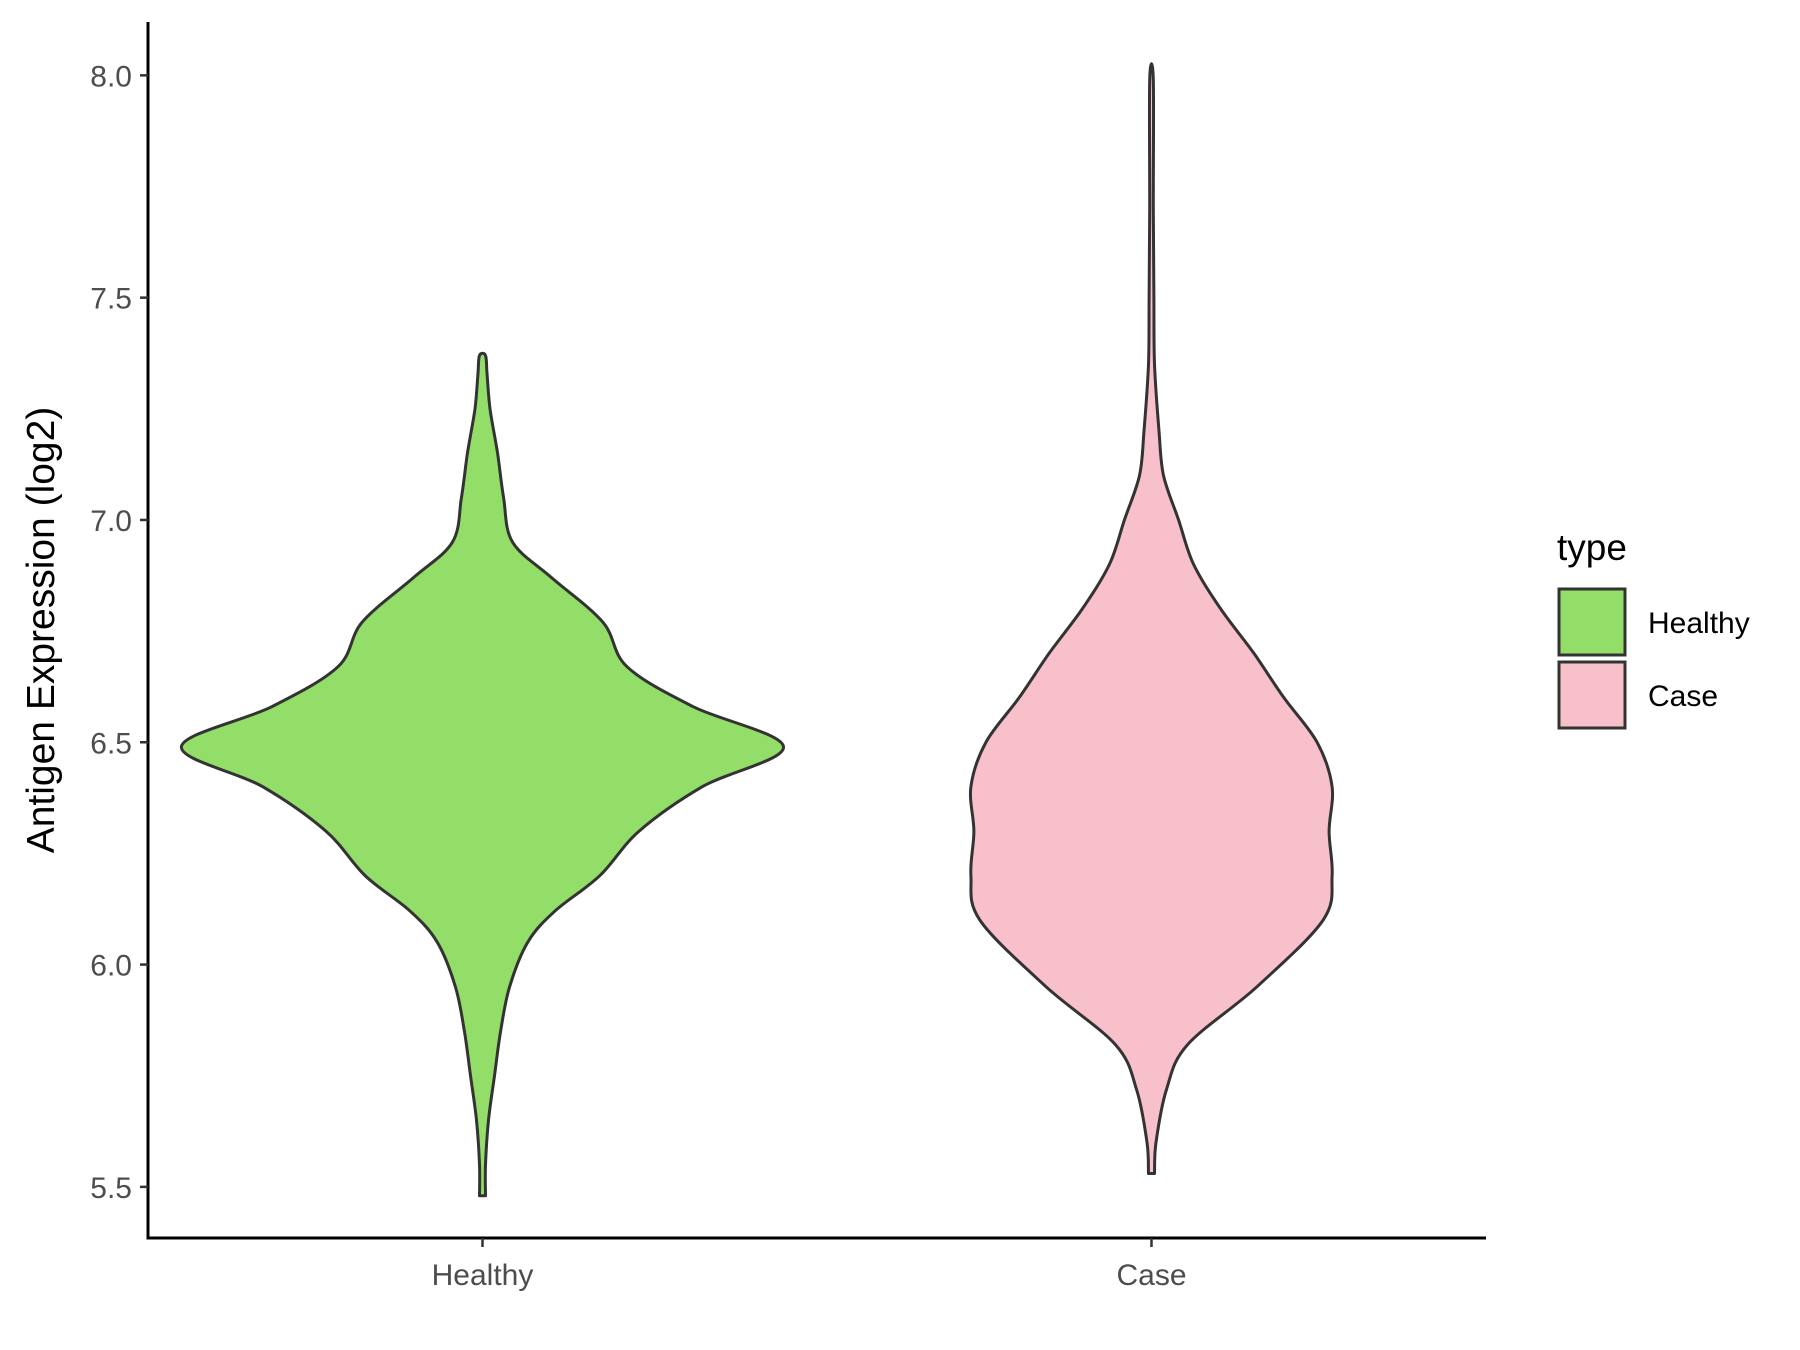  Describe the element at coordinates (1653, 658) in the screenshot. I see `legend-items: Healthy Case` at that location.